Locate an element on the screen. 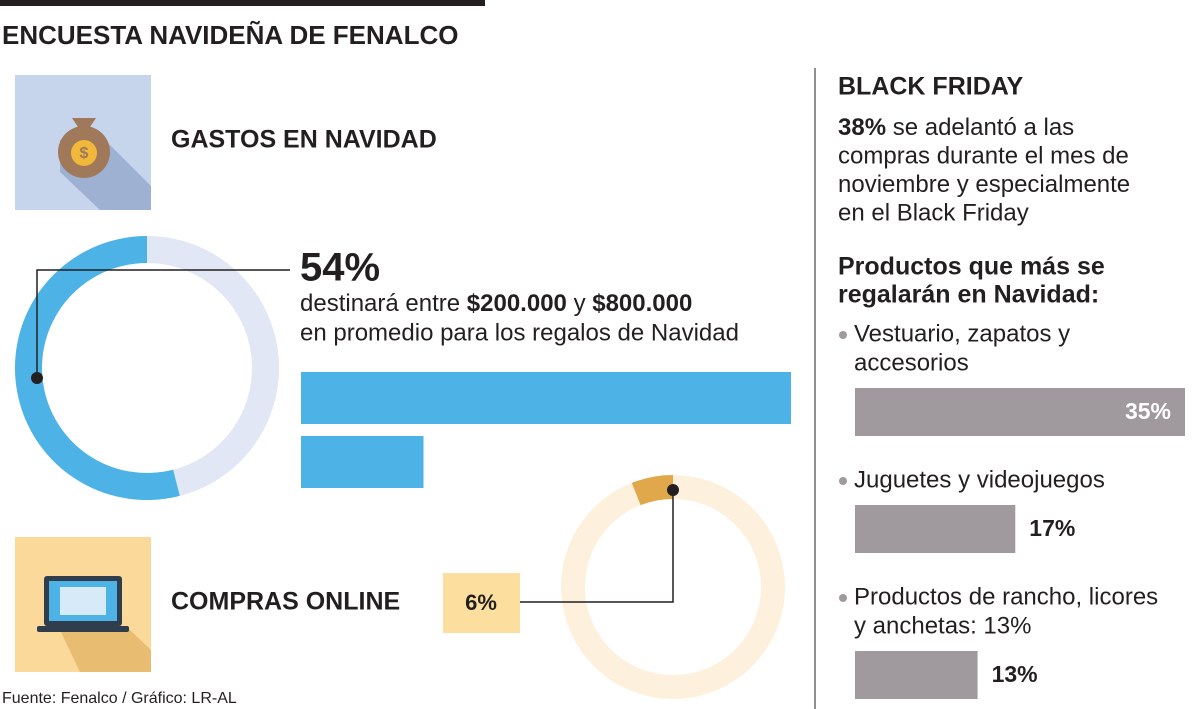  lead: 38% is located at coordinates (862, 127).